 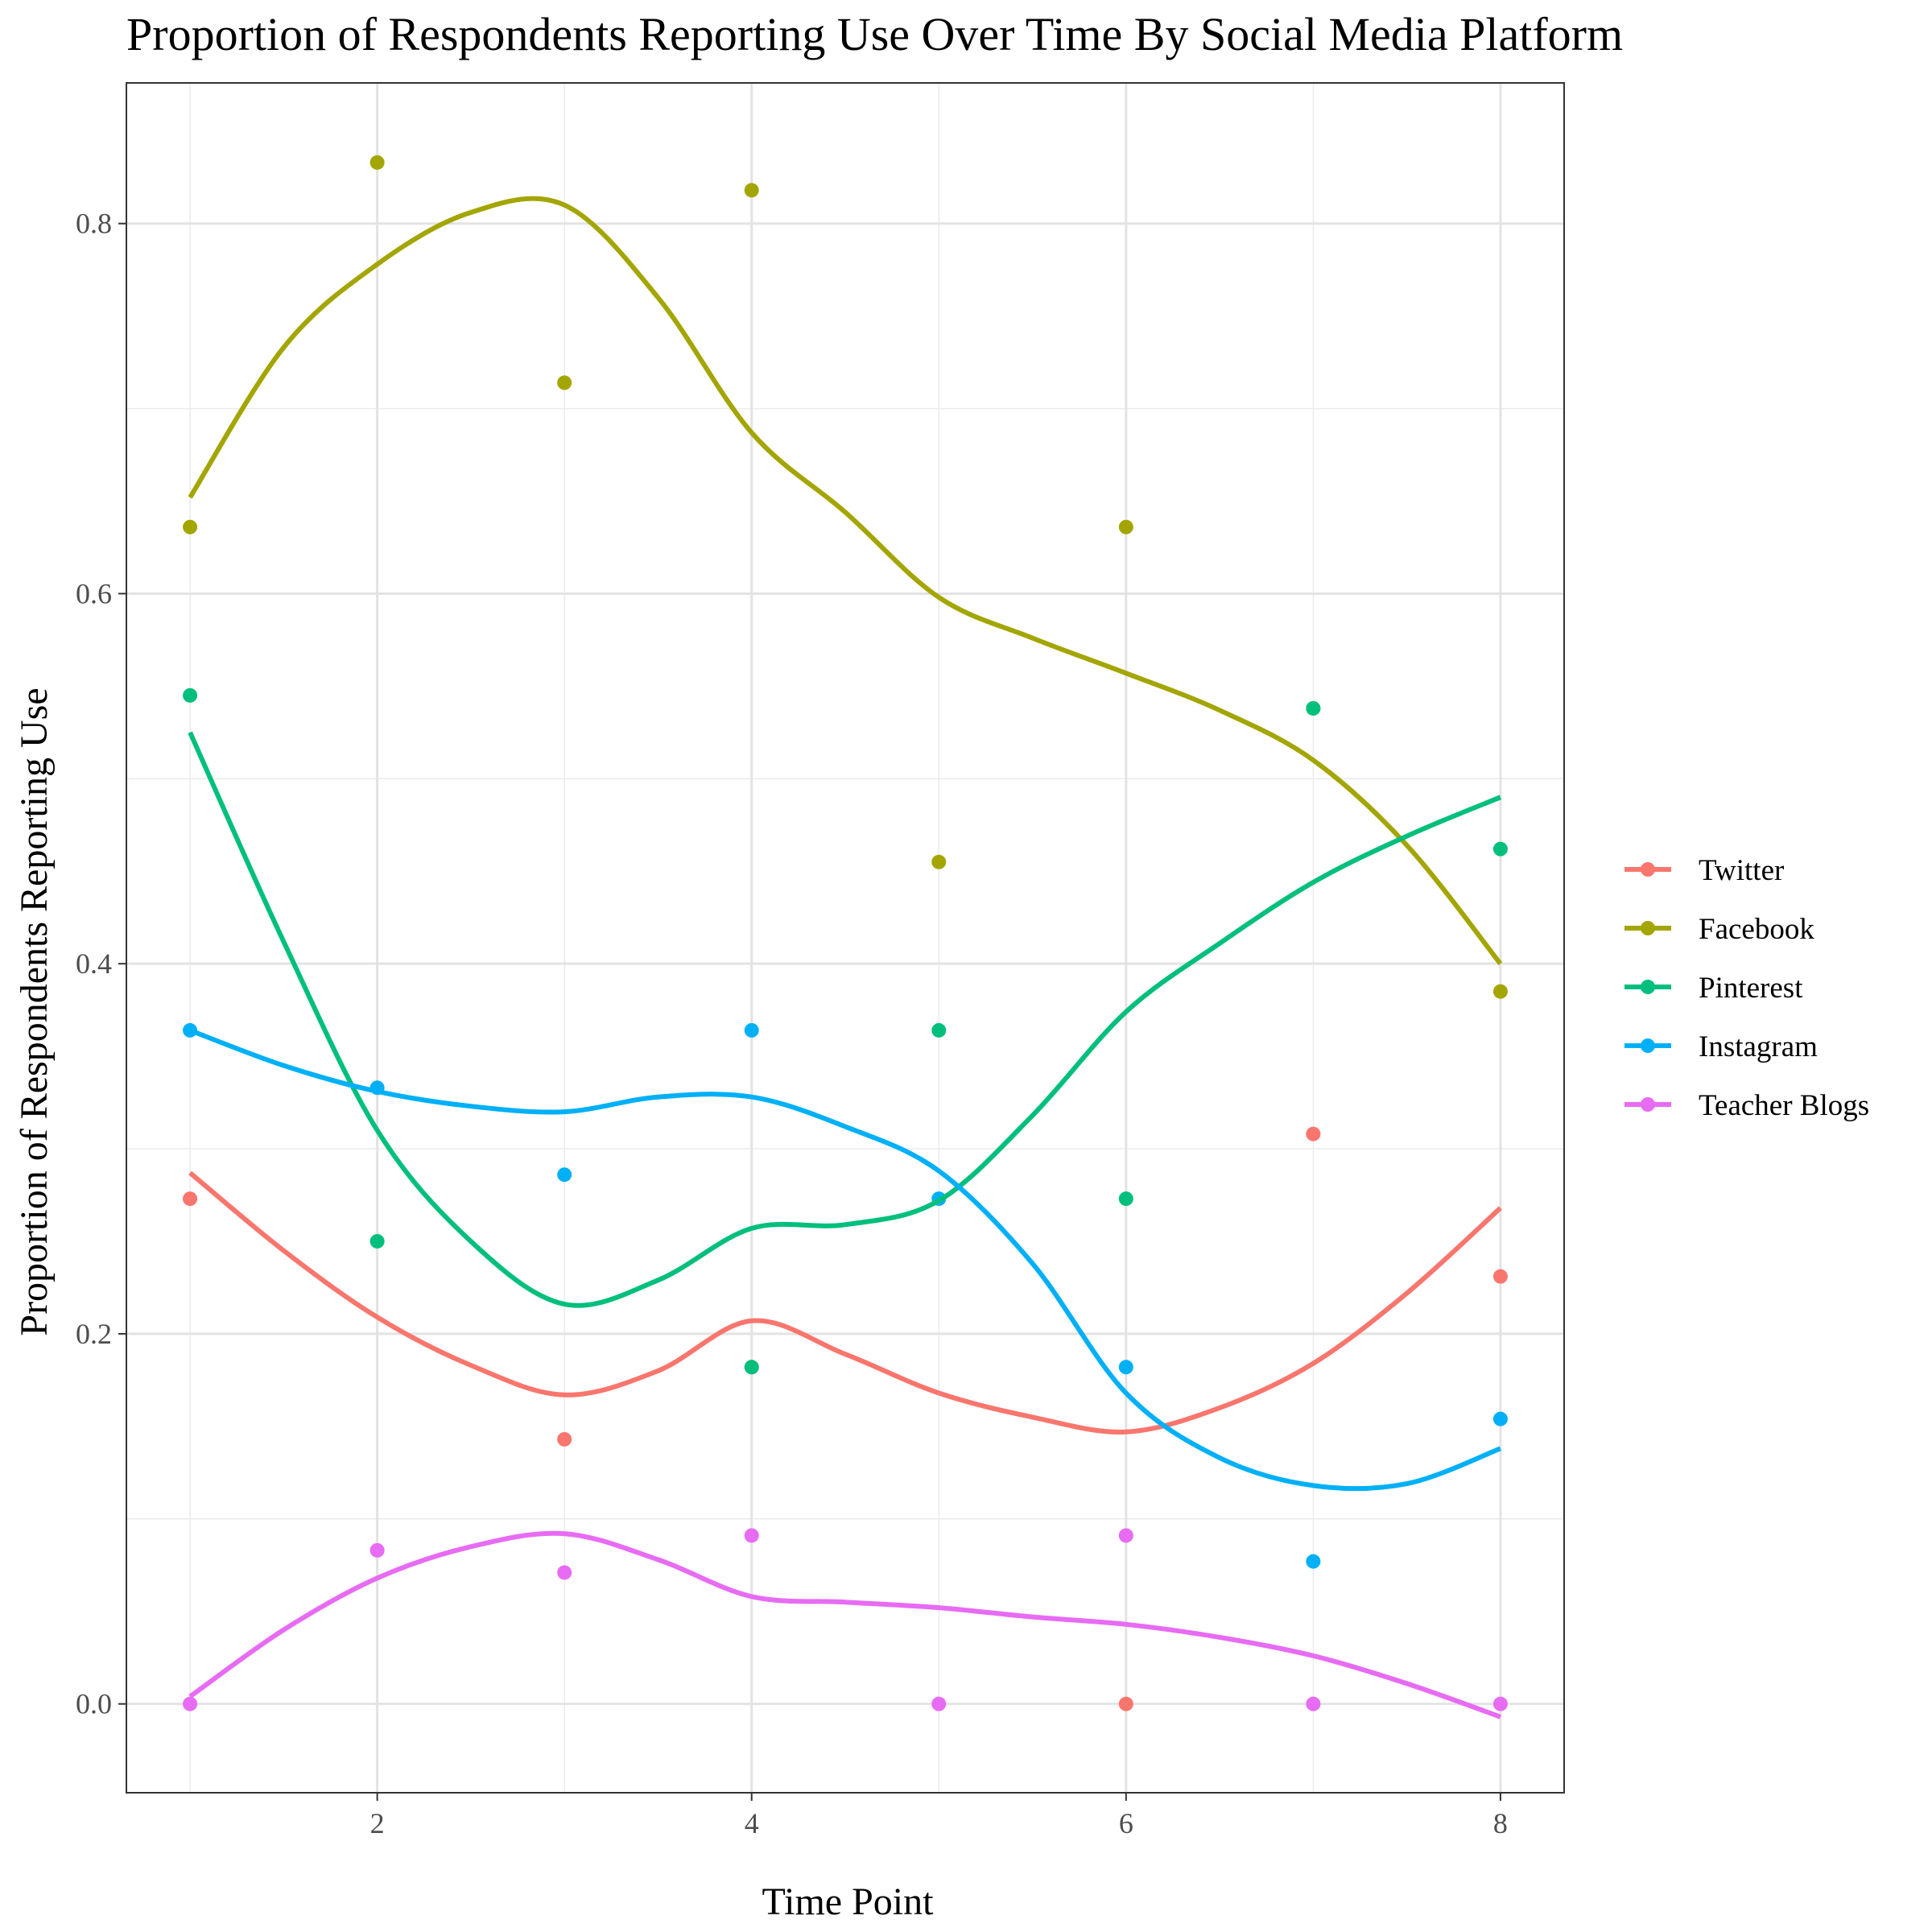 I want to click on smooth-line-twitter, so click(x=845, y=1302).